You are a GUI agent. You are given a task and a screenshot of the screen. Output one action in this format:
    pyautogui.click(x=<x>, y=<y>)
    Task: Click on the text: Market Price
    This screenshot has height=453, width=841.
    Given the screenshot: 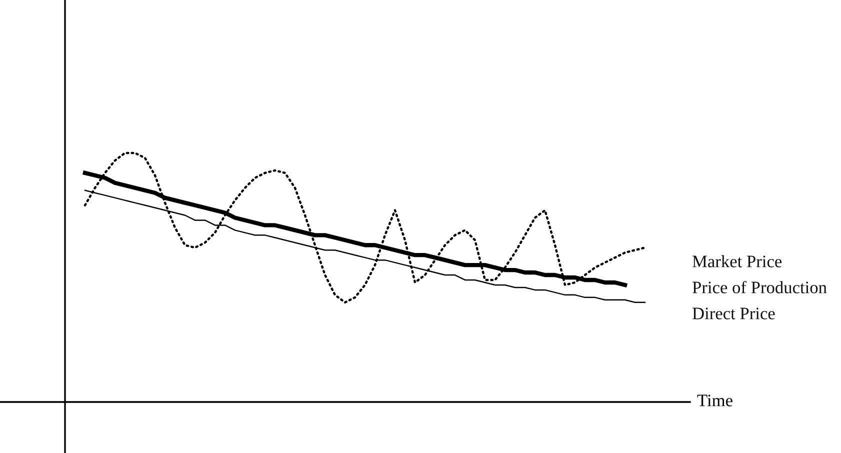 What is the action you would take?
    pyautogui.click(x=737, y=261)
    